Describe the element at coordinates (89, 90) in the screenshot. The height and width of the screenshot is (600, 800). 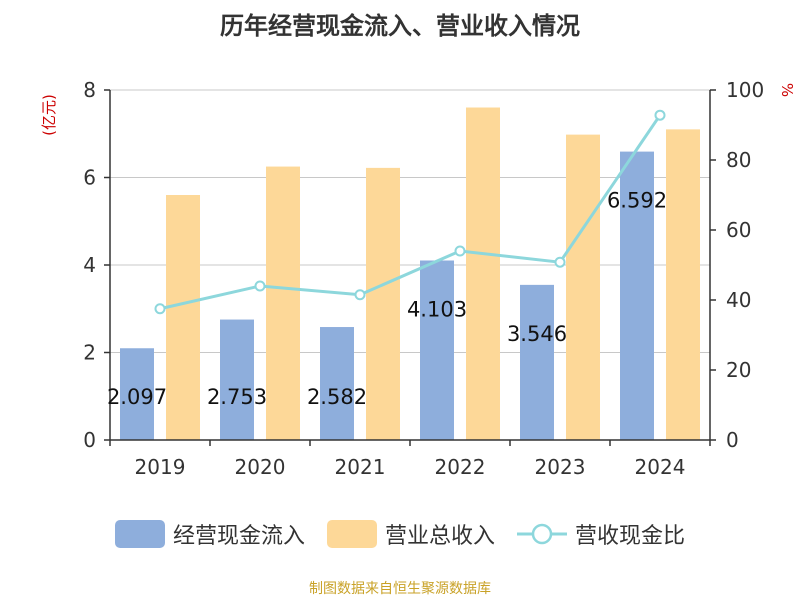
I see `left-axis-tick-label: 8` at that location.